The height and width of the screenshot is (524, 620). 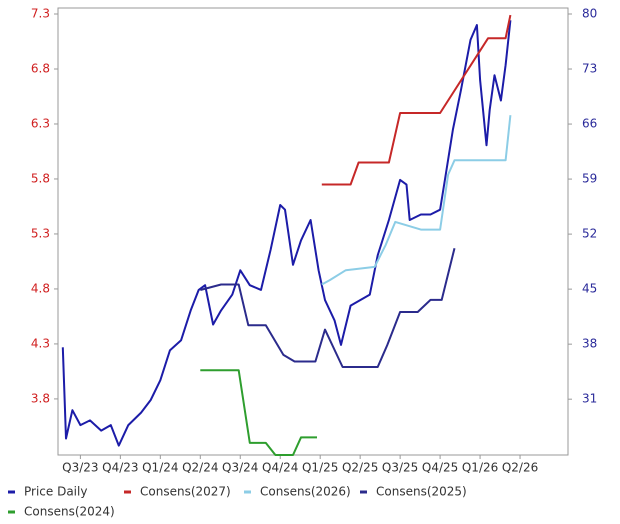 What do you see at coordinates (520, 468) in the screenshot?
I see `x-tick-label: Q2/26` at bounding box center [520, 468].